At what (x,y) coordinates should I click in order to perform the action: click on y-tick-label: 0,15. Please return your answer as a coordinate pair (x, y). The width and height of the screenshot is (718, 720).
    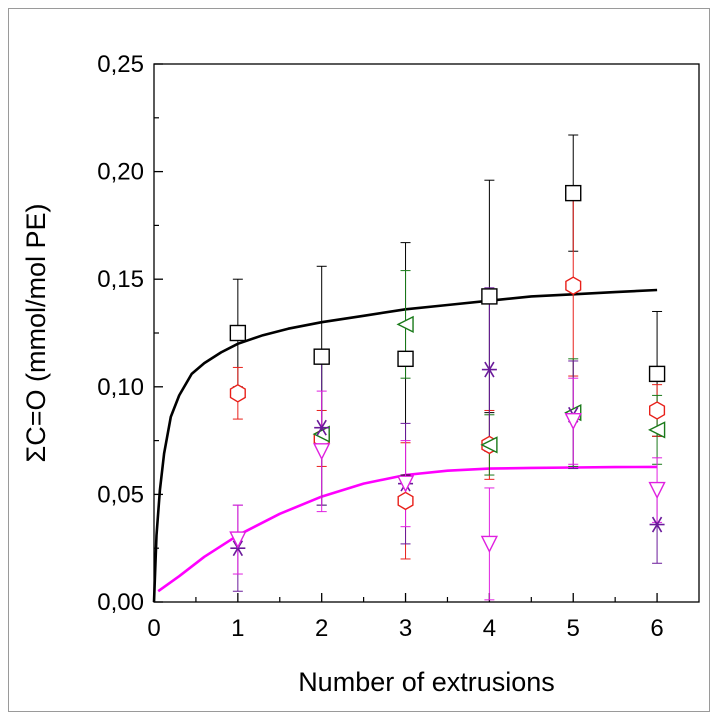
    Looking at the image, I should click on (120, 279).